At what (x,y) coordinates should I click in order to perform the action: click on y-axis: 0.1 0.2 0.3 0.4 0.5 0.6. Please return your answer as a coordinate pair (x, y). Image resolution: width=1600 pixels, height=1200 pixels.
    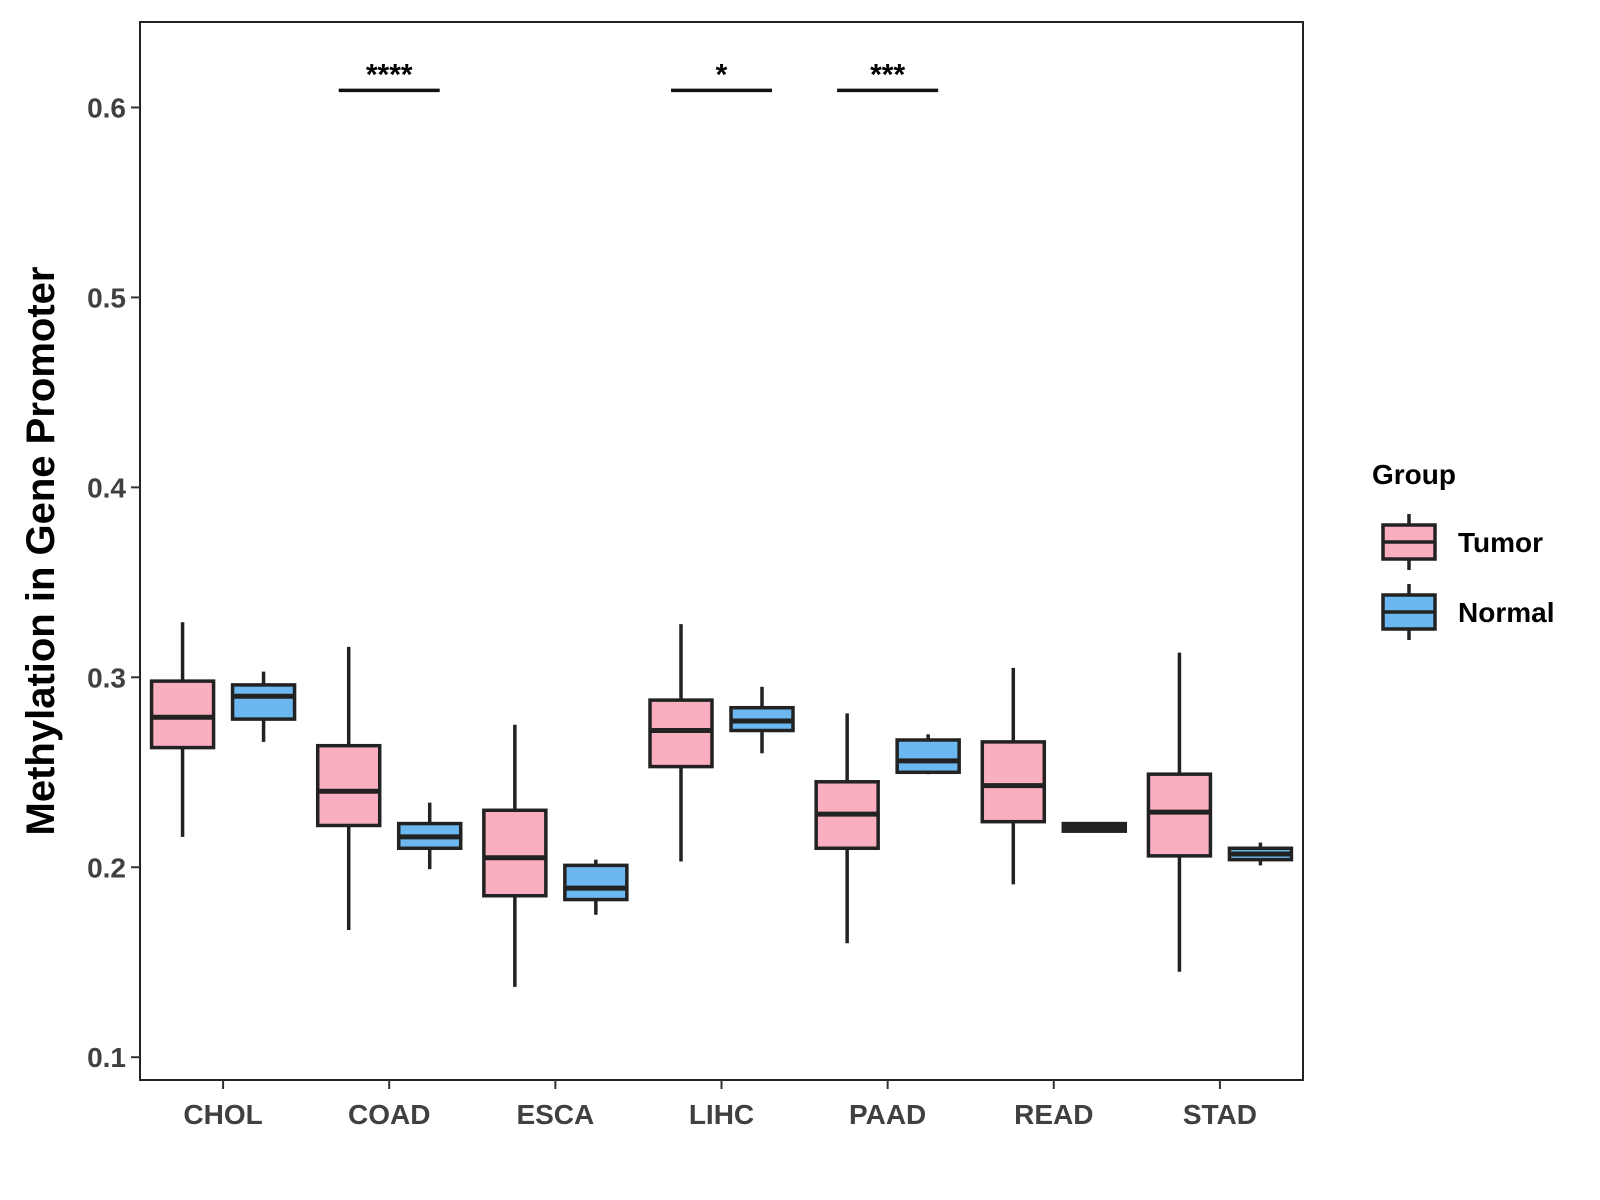
    Looking at the image, I should click on (114, 551).